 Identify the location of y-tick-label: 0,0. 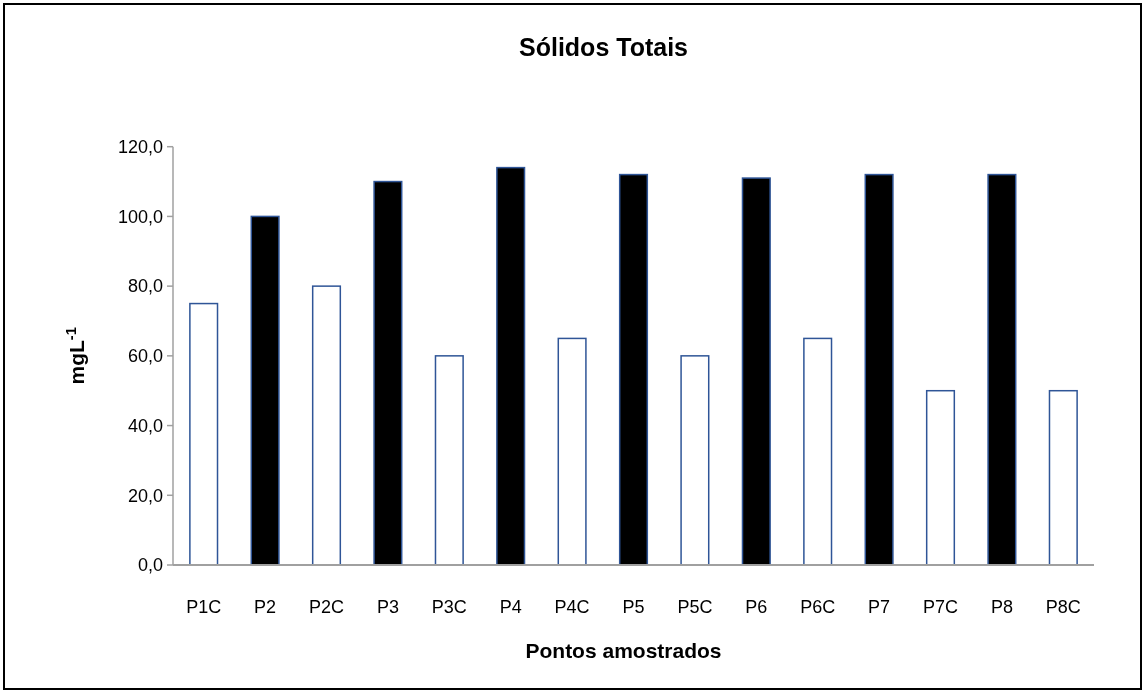
(150, 565).